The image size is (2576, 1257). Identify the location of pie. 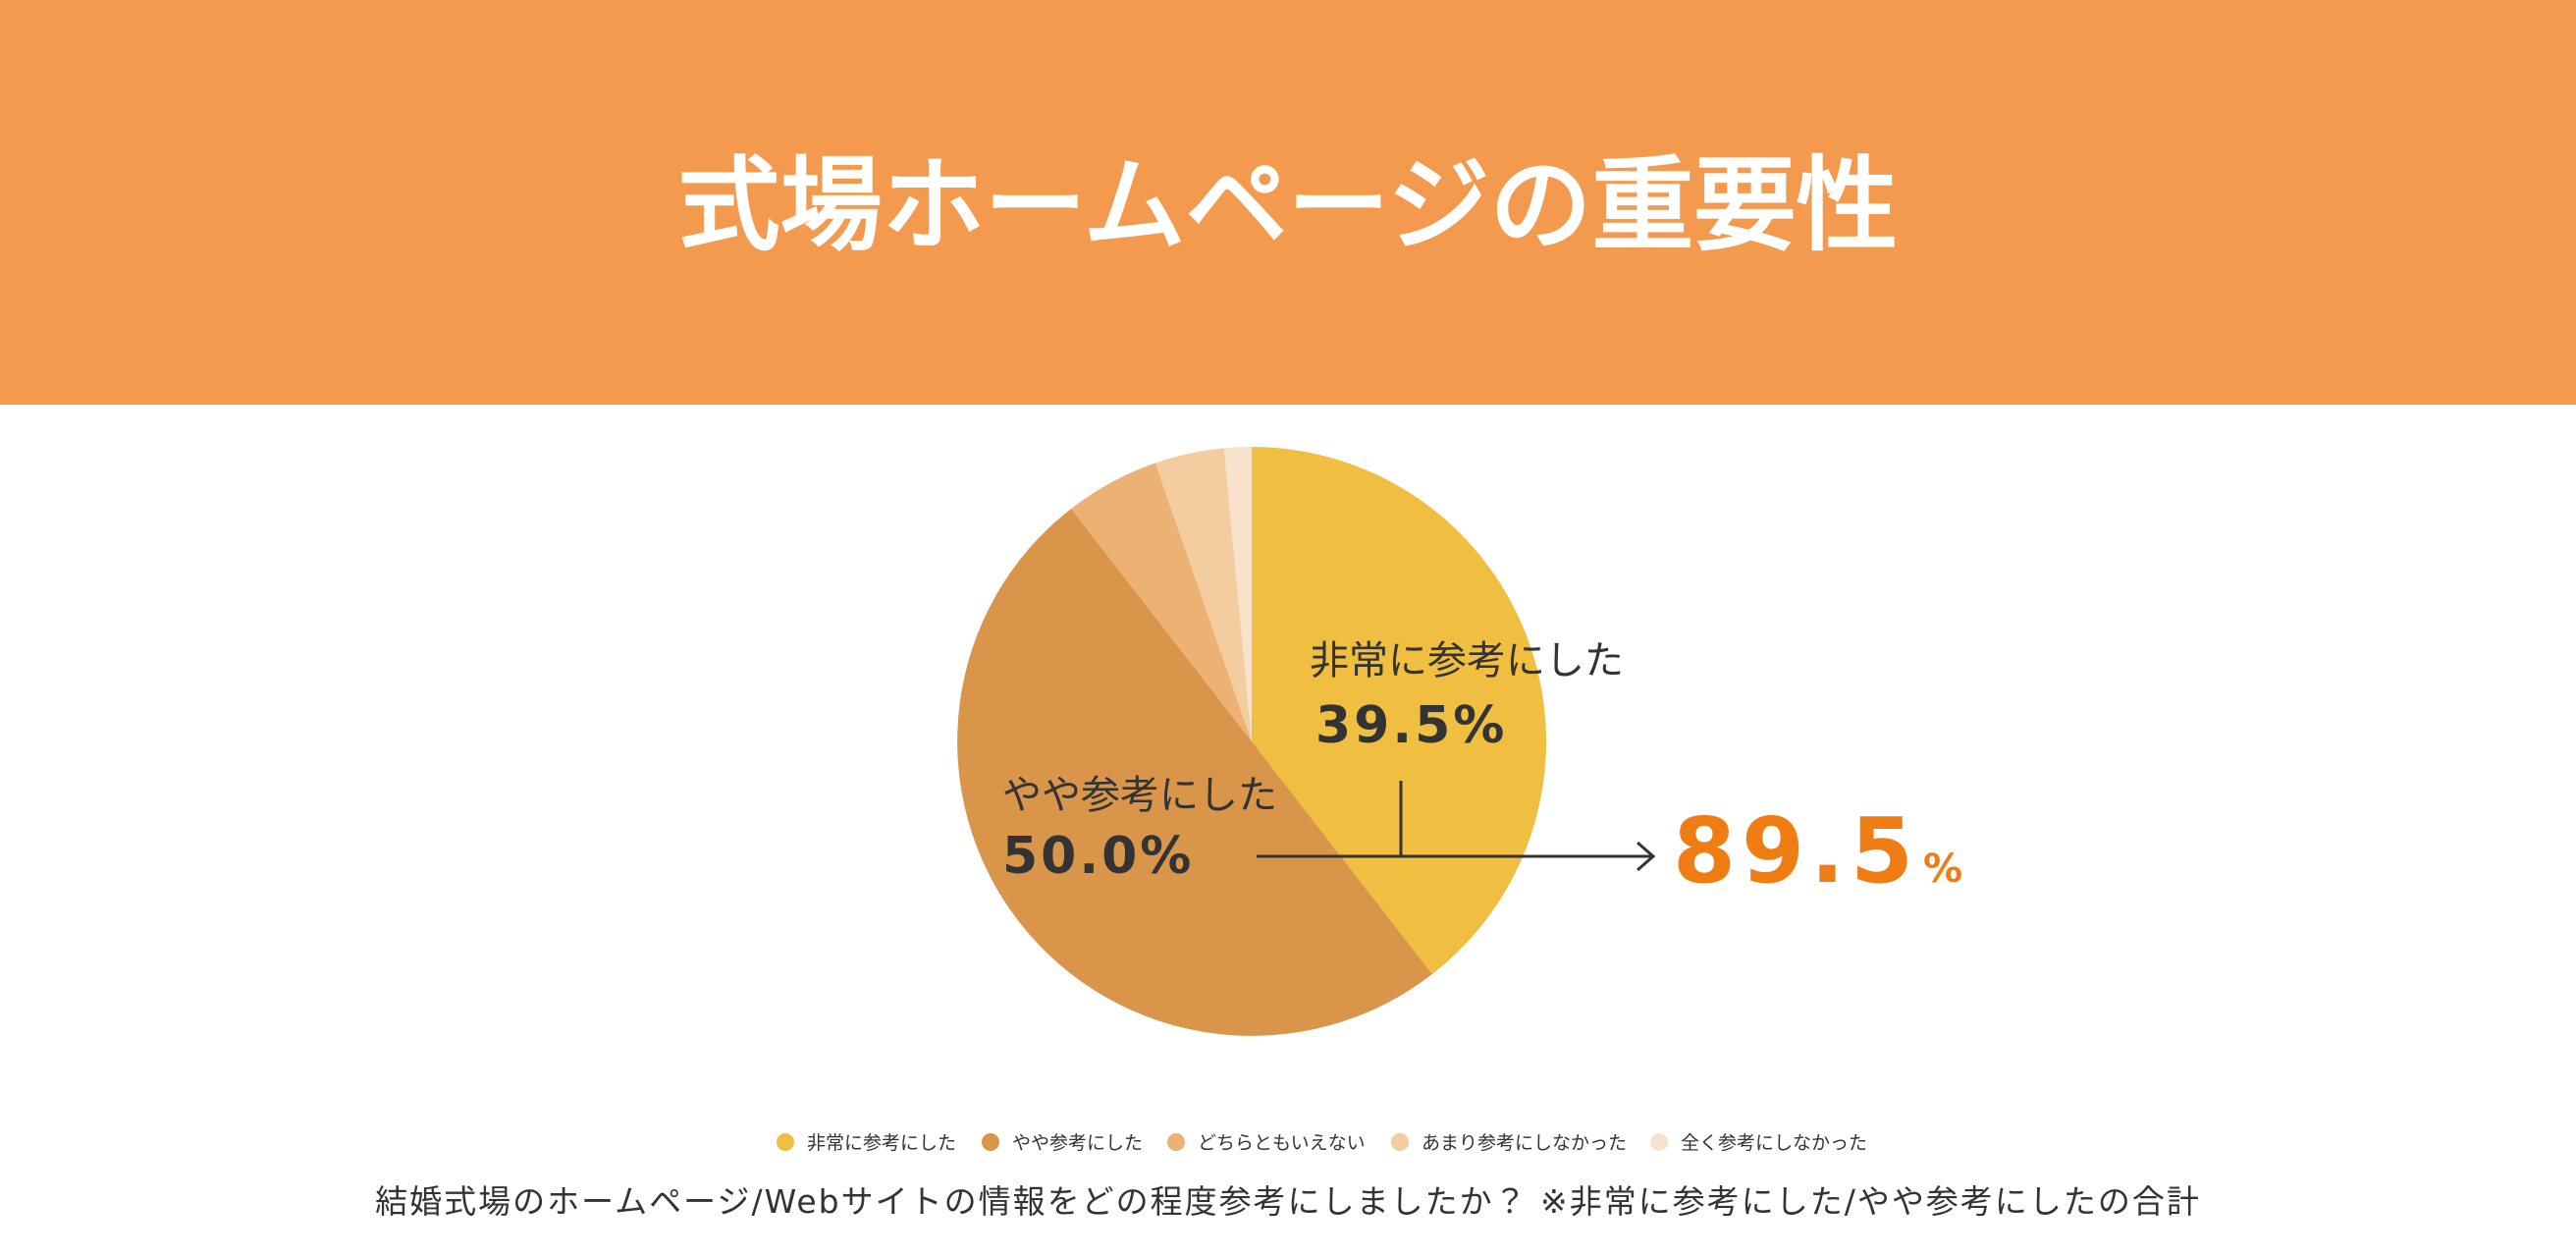
(1251, 741).